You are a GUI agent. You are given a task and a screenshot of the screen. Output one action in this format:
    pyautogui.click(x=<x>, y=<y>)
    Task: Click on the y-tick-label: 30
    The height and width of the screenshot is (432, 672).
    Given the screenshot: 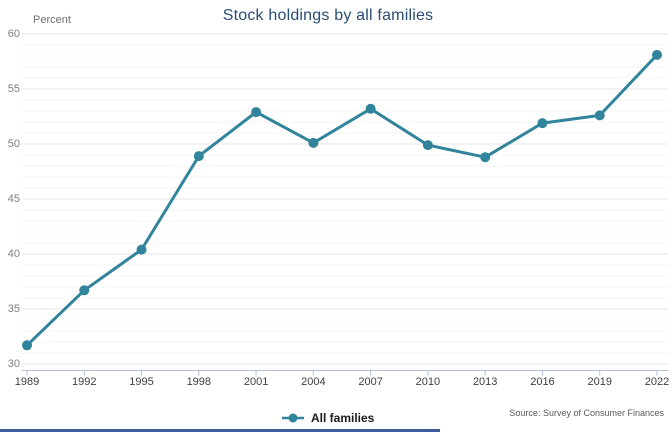 What is the action you would take?
    pyautogui.click(x=14, y=364)
    